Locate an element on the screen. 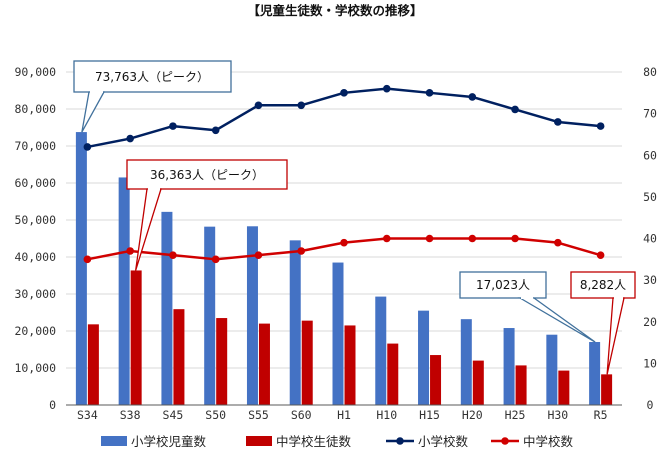  y-left-tick-label: 30,000 is located at coordinates (35, 294).